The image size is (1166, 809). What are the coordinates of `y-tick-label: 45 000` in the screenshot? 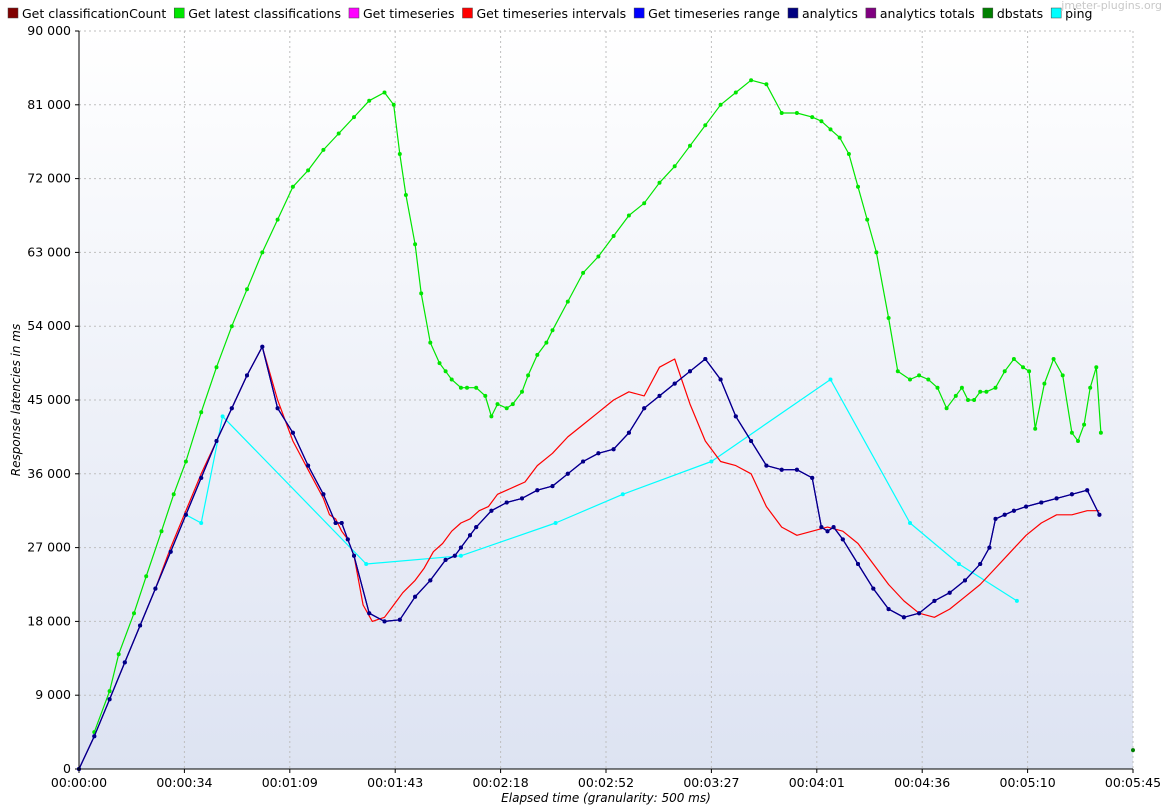 It's located at (49, 399).